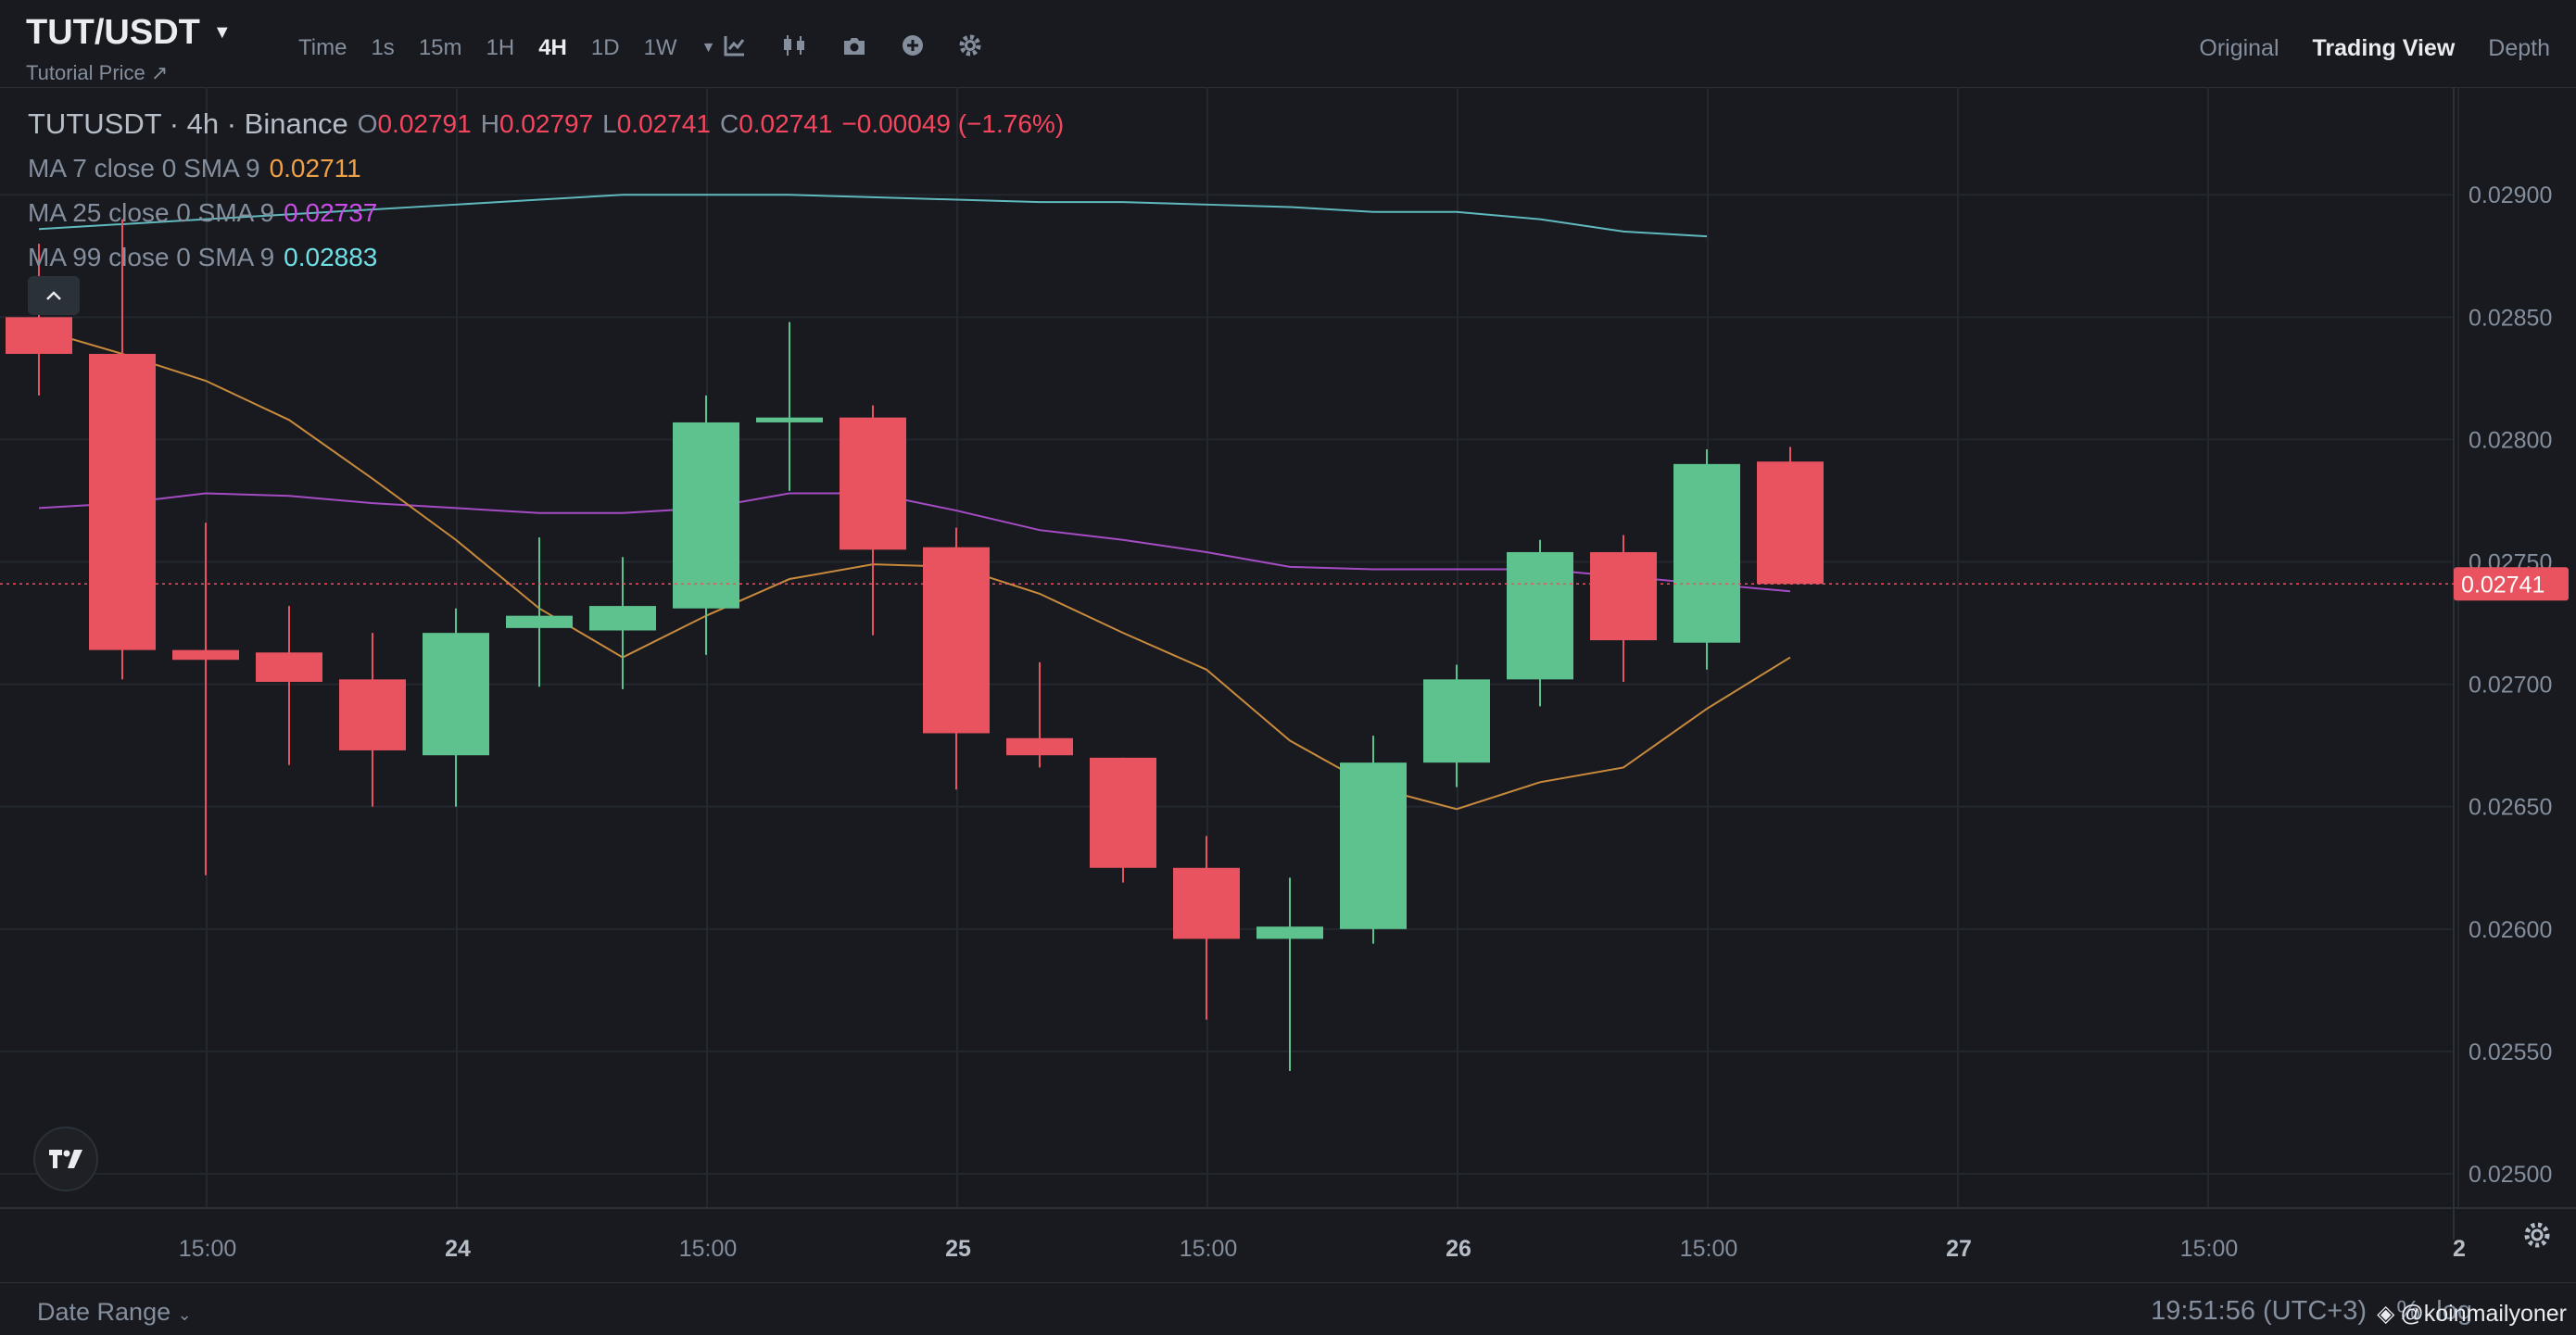 The image size is (2576, 1335). Describe the element at coordinates (2239, 48) in the screenshot. I see `view-original: Original` at that location.